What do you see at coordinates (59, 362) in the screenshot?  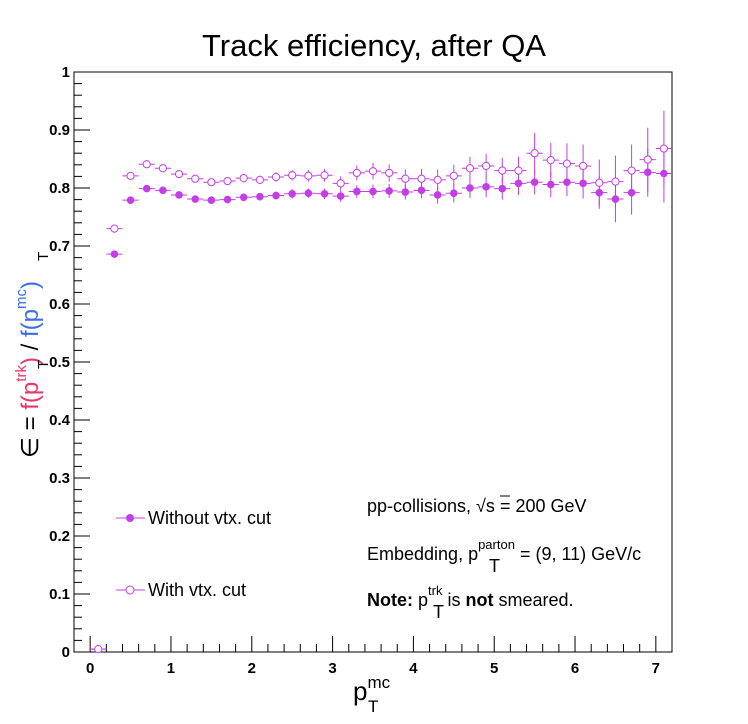 I see `y-tick-label: 0.5` at bounding box center [59, 362].